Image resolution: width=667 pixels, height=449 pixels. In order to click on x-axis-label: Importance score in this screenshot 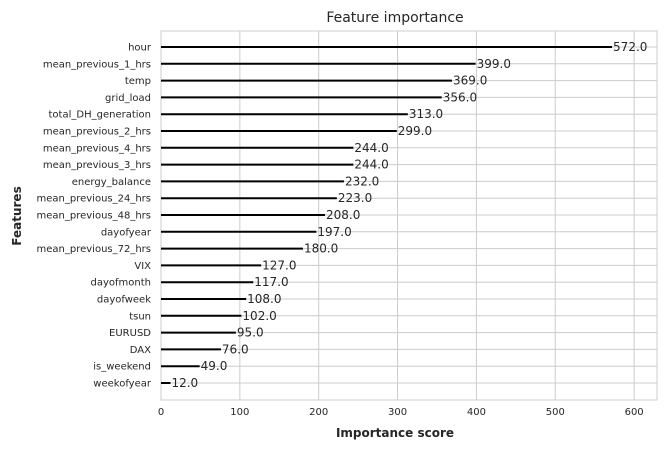, I will do `click(395, 433)`.